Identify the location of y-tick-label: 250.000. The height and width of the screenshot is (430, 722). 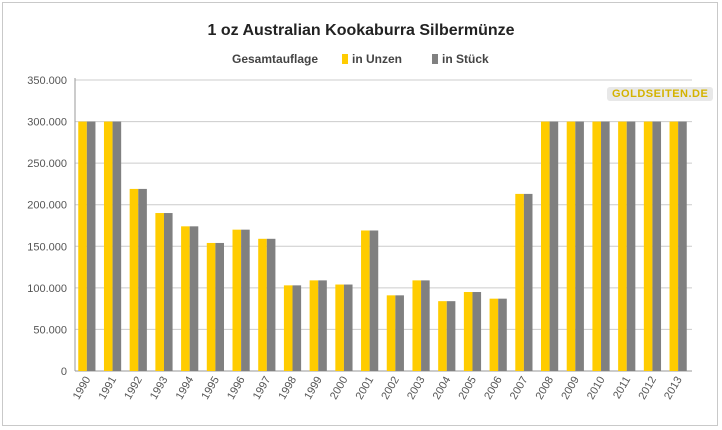
(47, 164).